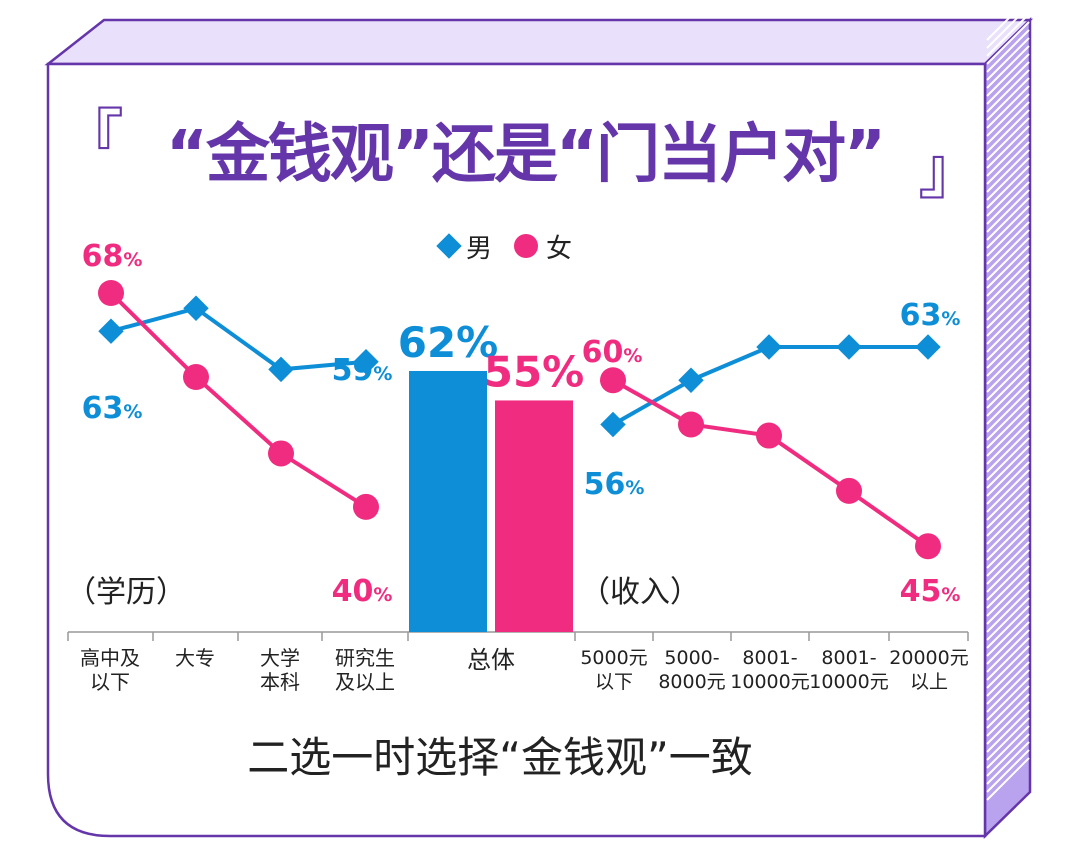 This screenshot has width=1081, height=851. What do you see at coordinates (448, 501) in the screenshot?
I see `overall-bar-male` at bounding box center [448, 501].